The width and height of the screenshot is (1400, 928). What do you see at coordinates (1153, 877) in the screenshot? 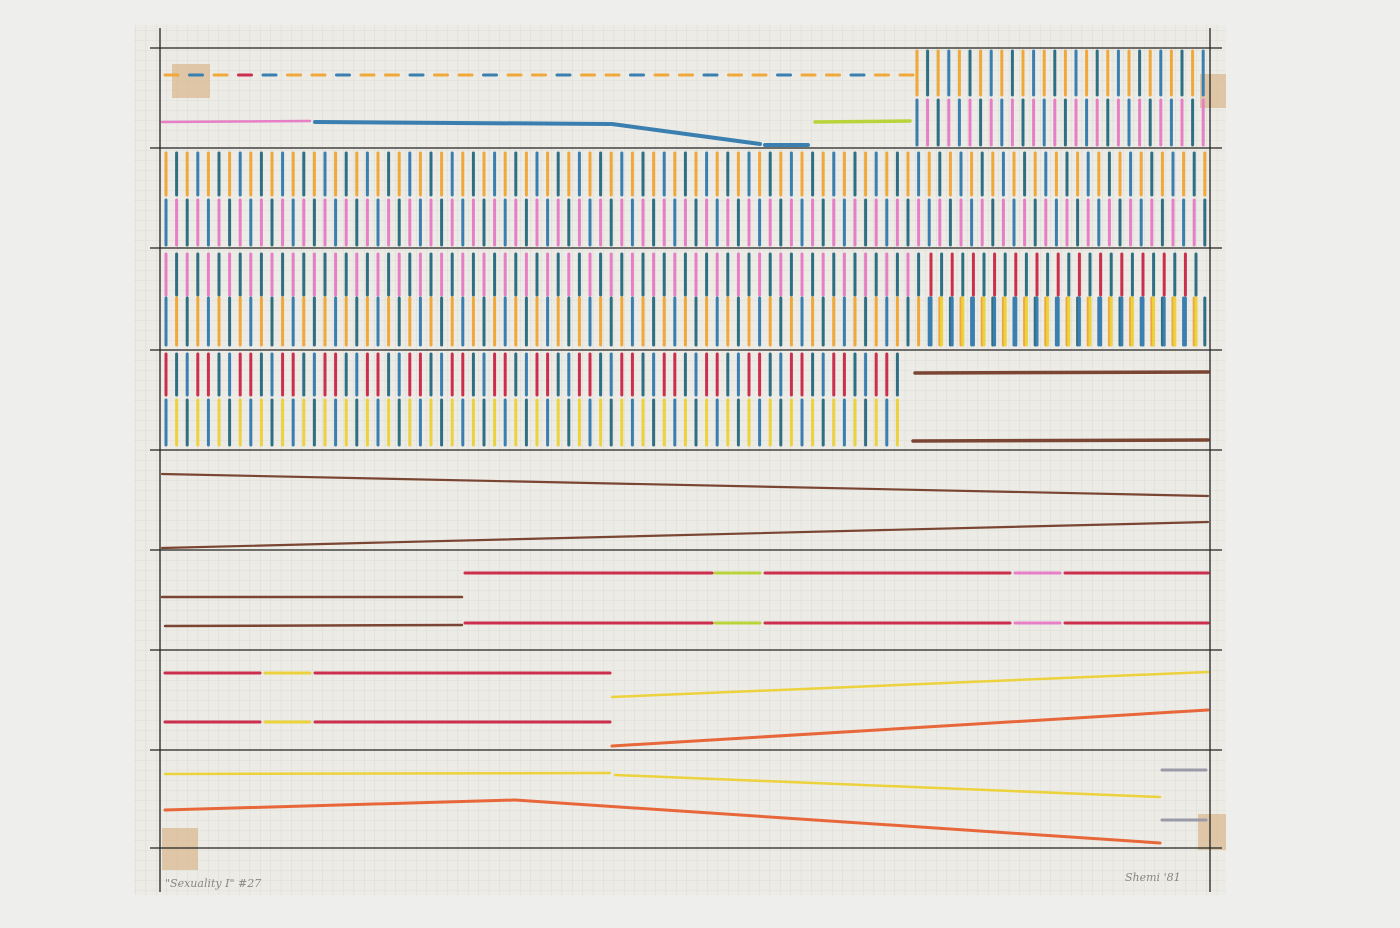
I see `signature: Shemi '81` at bounding box center [1153, 877].